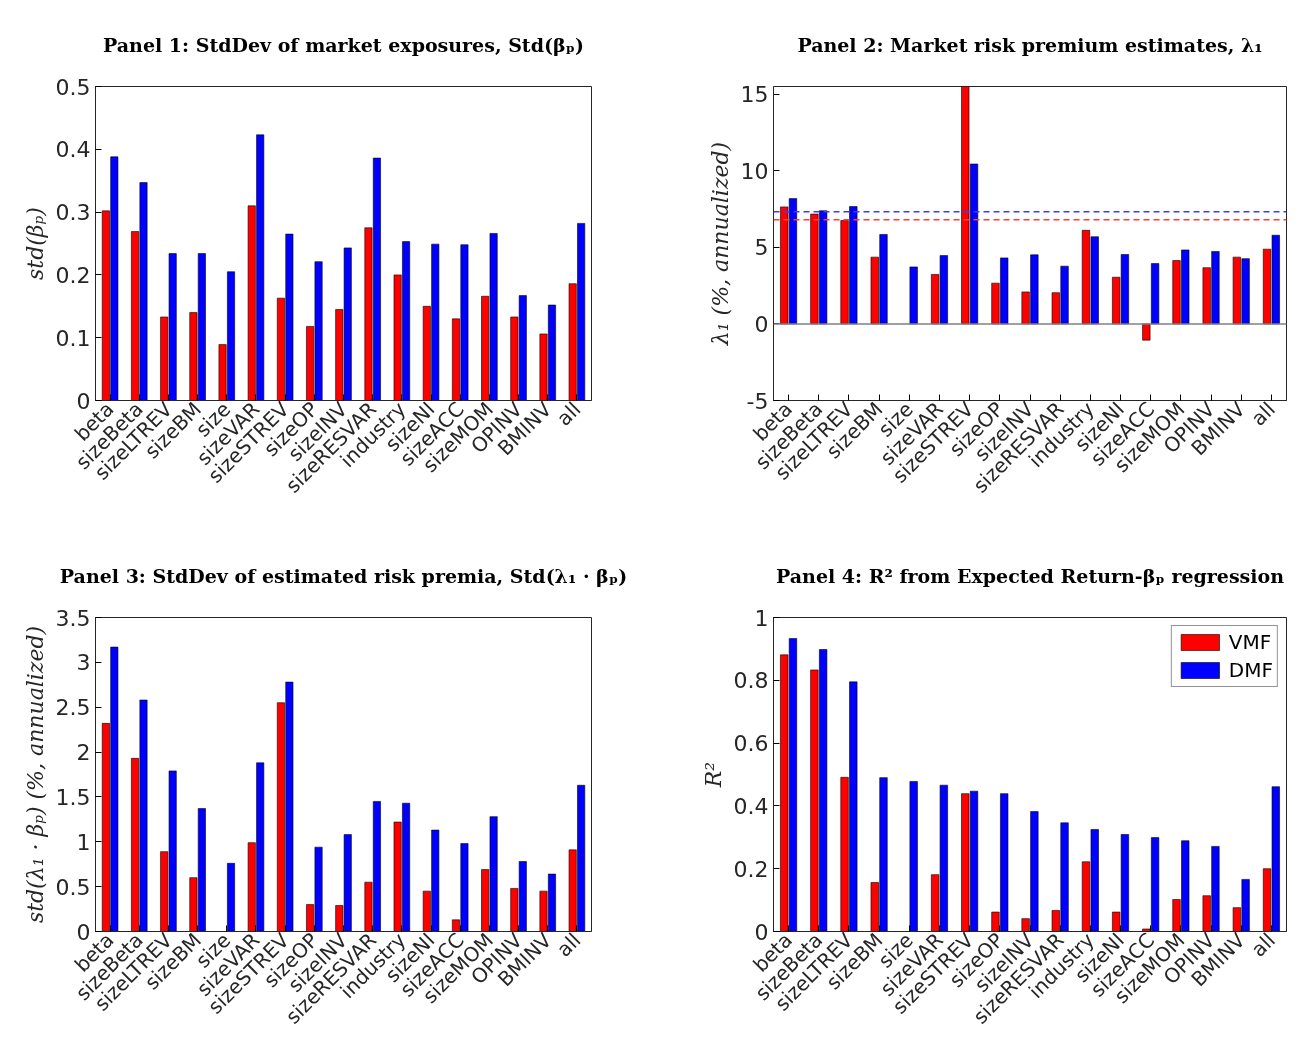 Image resolution: width=1300 pixels, height=1063 pixels. What do you see at coordinates (1250, 670) in the screenshot?
I see `legend-label: DMF` at bounding box center [1250, 670].